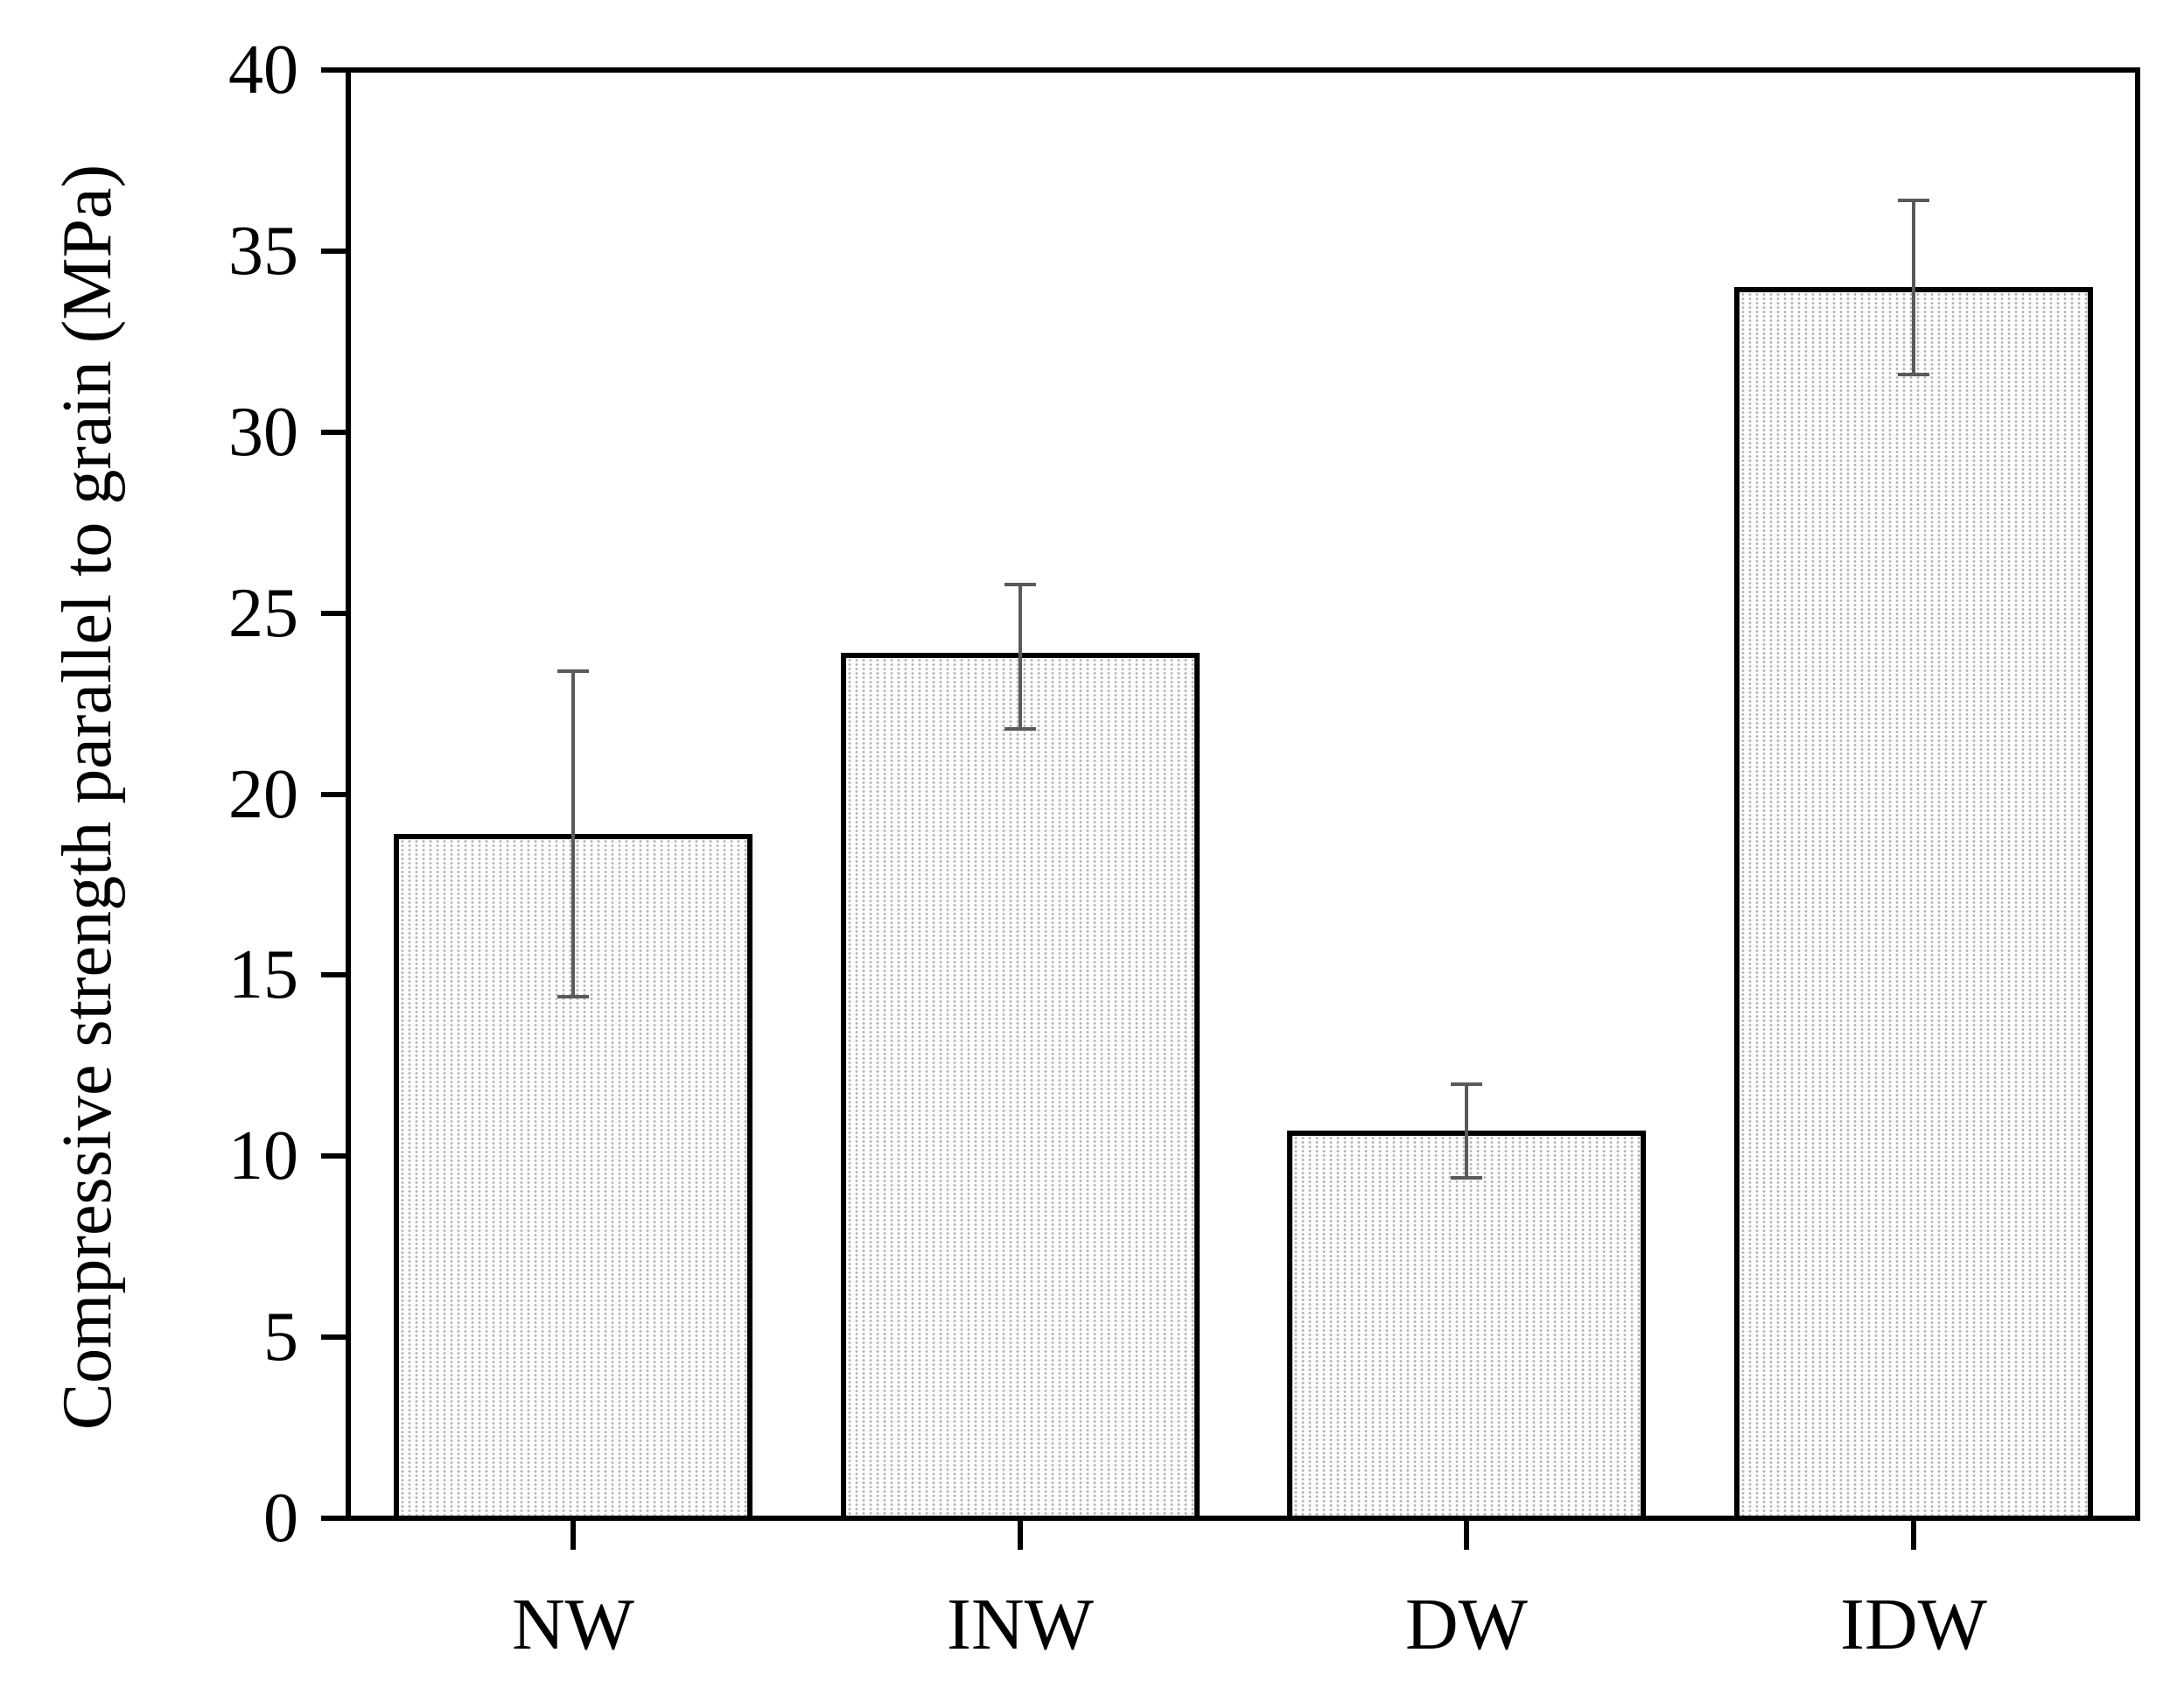 The width and height of the screenshot is (2184, 1688). What do you see at coordinates (280, 1337) in the screenshot?
I see `y-axis-tick-label: 5` at bounding box center [280, 1337].